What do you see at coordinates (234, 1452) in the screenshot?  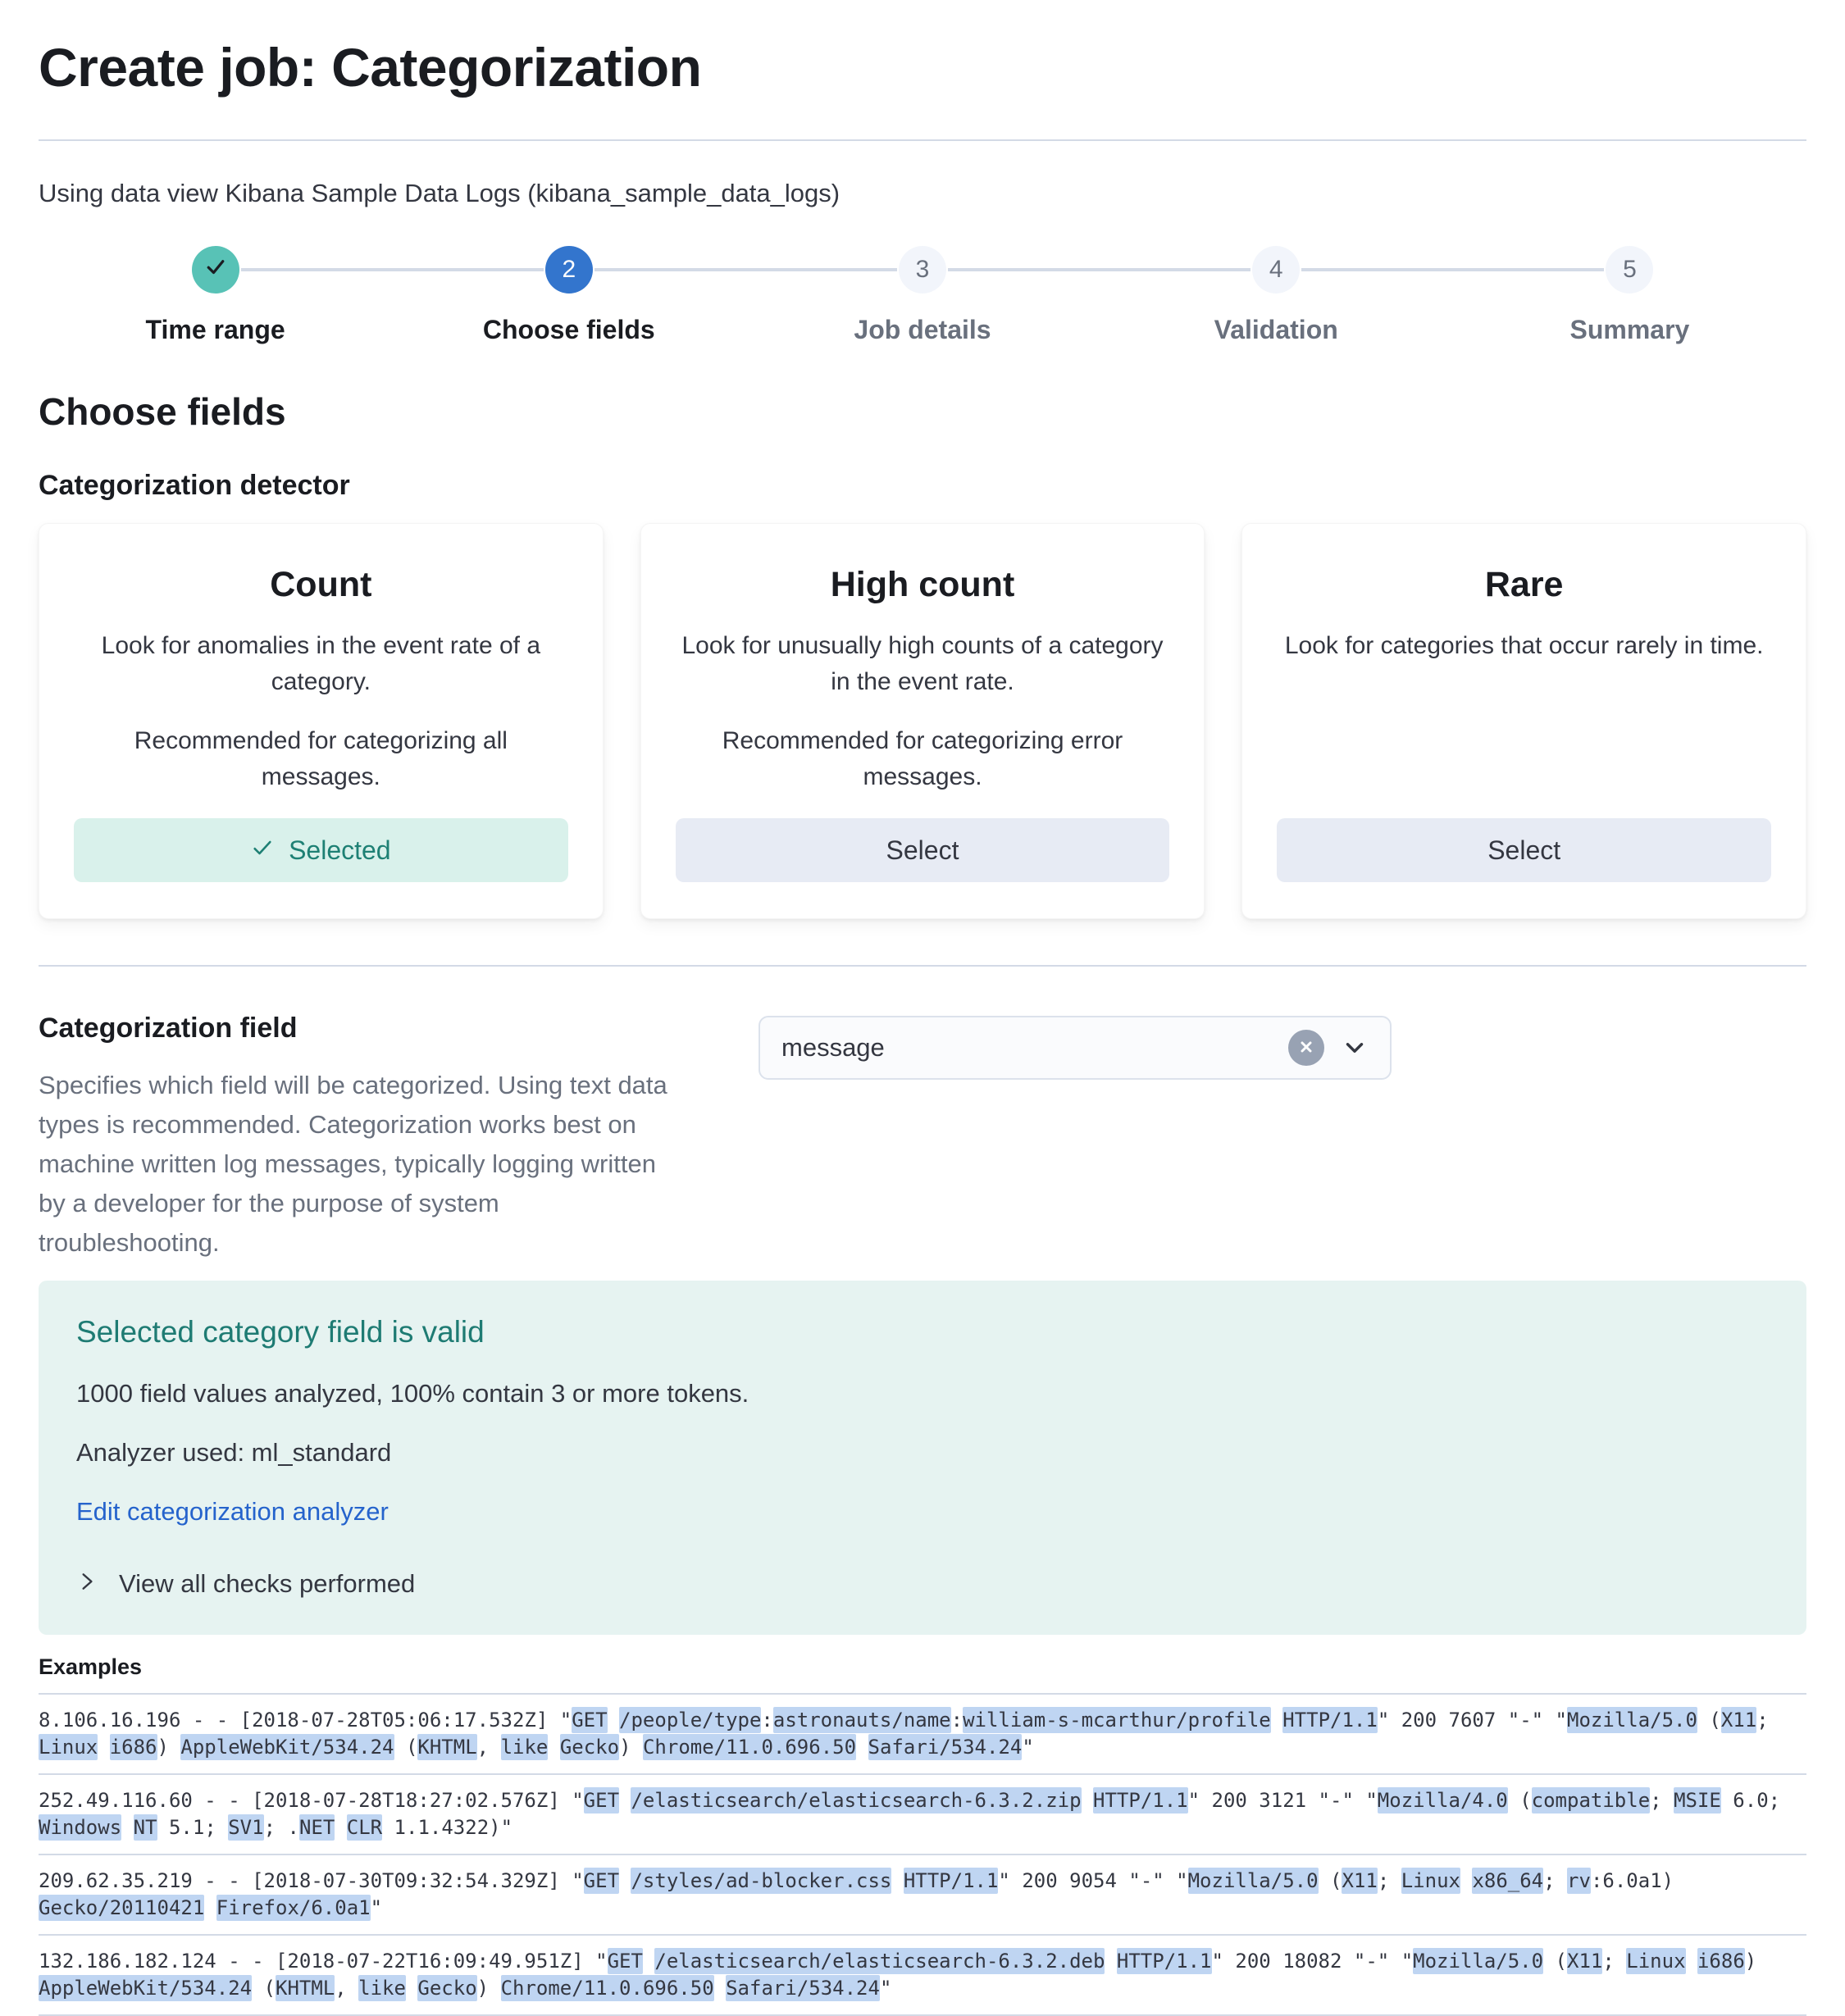 I see `callout-analyzer-used: Analyzer used: ml_standard` at bounding box center [234, 1452].